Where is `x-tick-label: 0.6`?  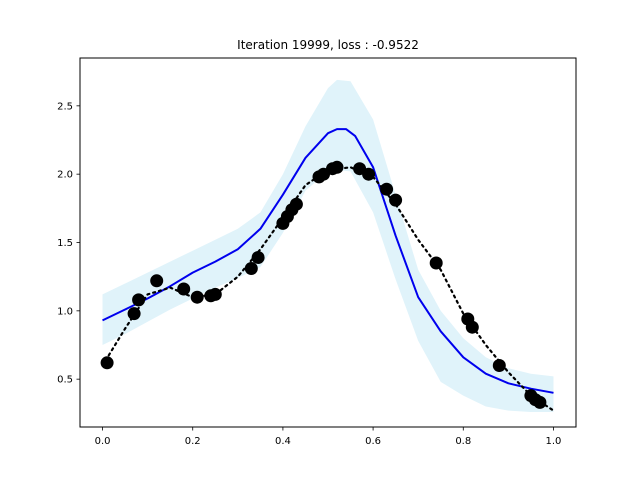
x-tick-label: 0.6 is located at coordinates (373, 441).